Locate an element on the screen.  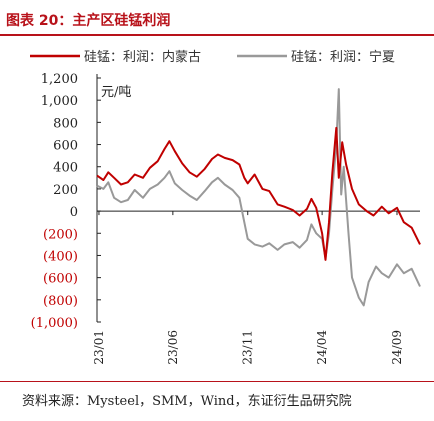
y-tick-label: 1,200 is located at coordinates (59, 79).